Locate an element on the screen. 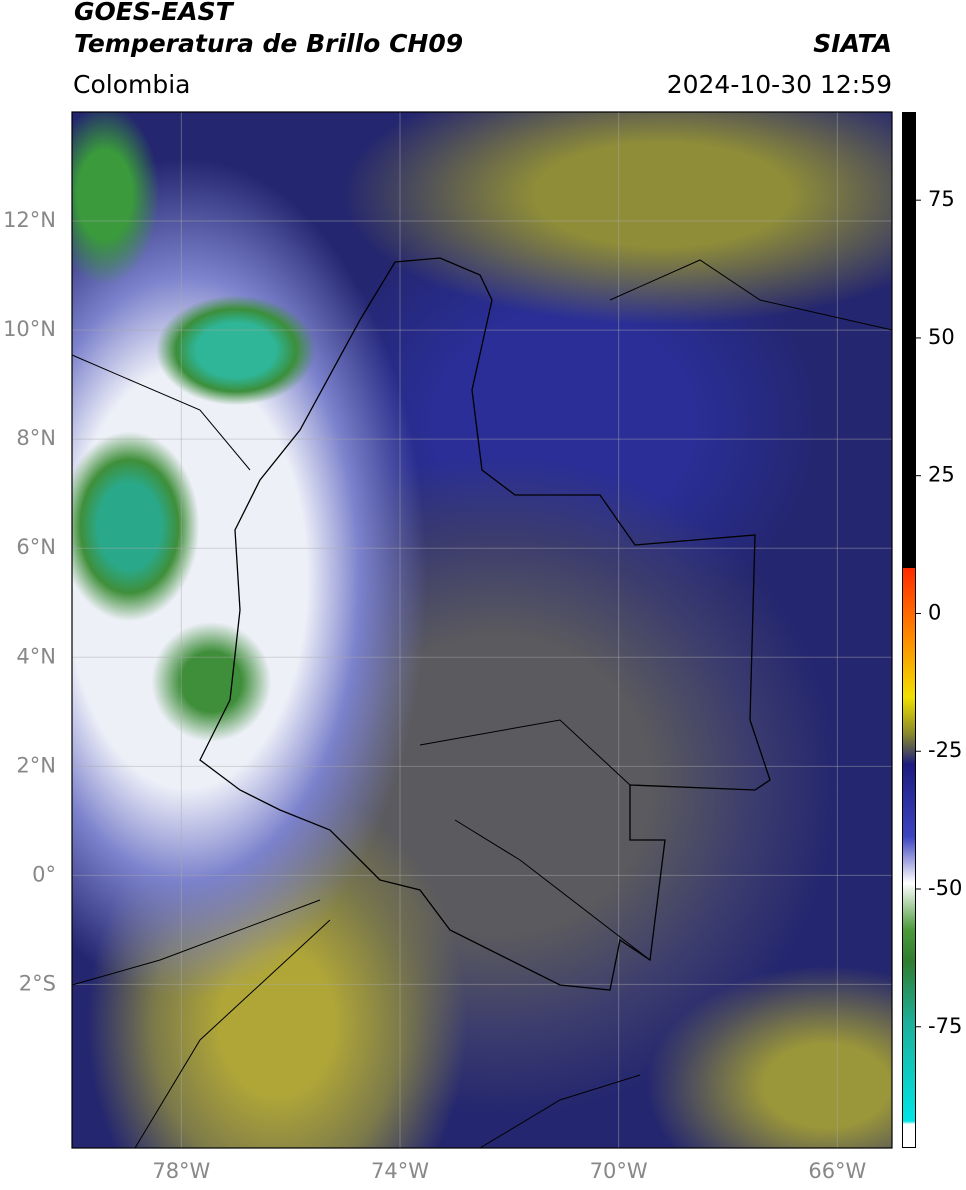 Image resolution: width=966 pixels, height=1190 pixels. colorbar-label: 75 is located at coordinates (941, 199).